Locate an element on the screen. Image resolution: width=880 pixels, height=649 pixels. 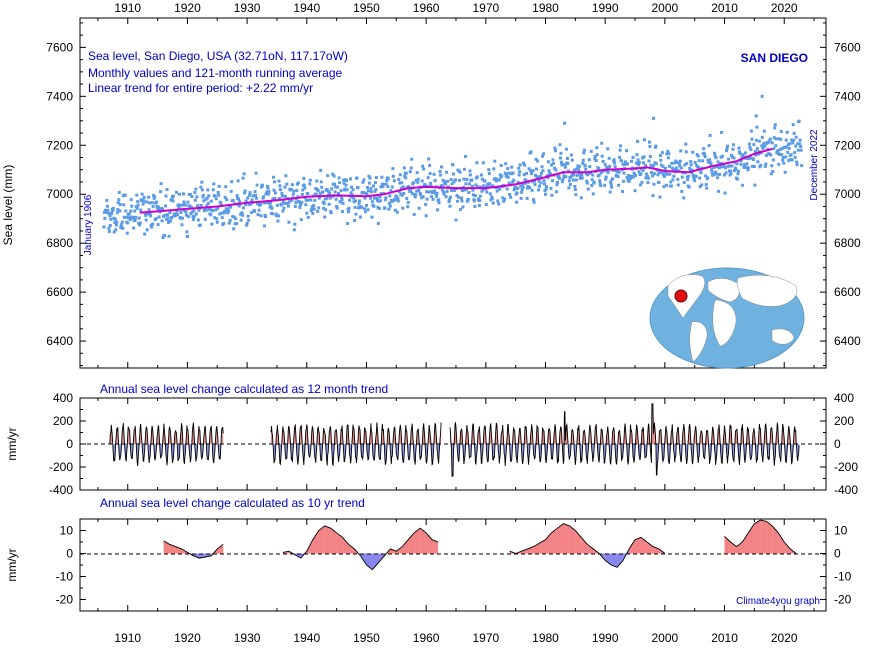
bottom-axis-ticks: -20 -20 -10 -10 0 0 10 10 is located at coordinates (454, 565).